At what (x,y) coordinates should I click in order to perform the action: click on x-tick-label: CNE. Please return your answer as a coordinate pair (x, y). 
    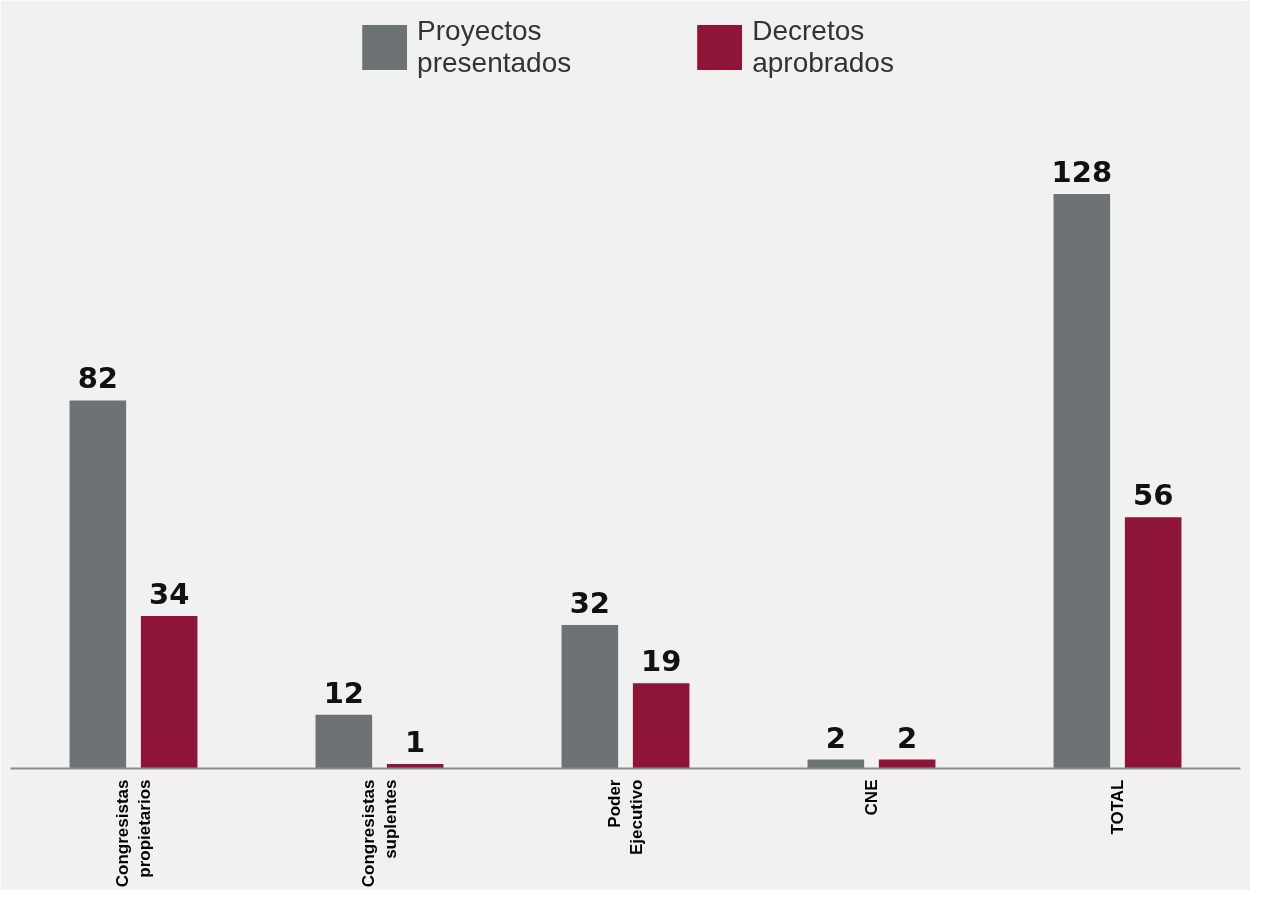
    Looking at the image, I should click on (871, 797).